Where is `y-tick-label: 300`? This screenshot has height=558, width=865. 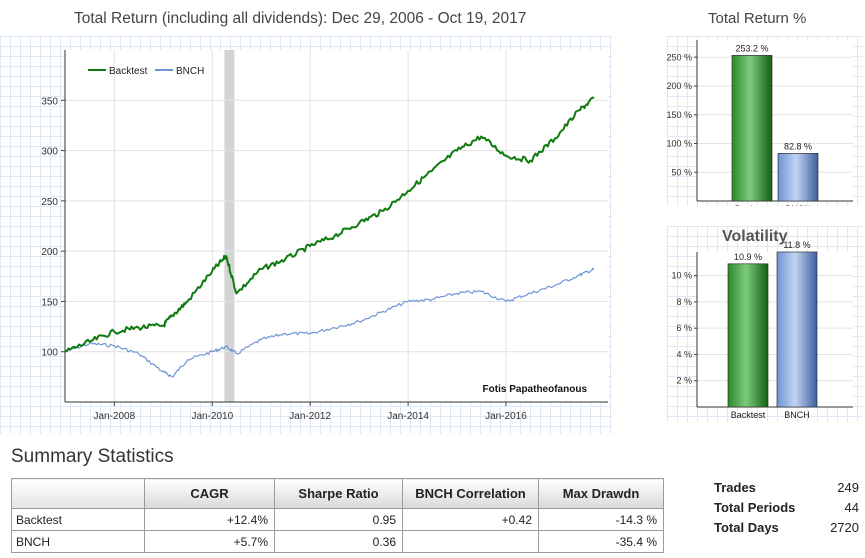
y-tick-label: 300 is located at coordinates (49, 152).